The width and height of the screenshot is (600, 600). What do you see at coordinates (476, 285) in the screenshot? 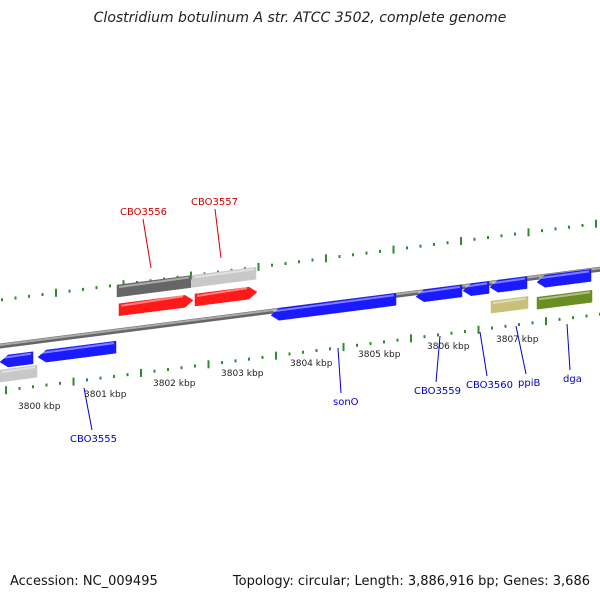
I see `gene-feature-CBO3560-highlight` at bounding box center [476, 285].